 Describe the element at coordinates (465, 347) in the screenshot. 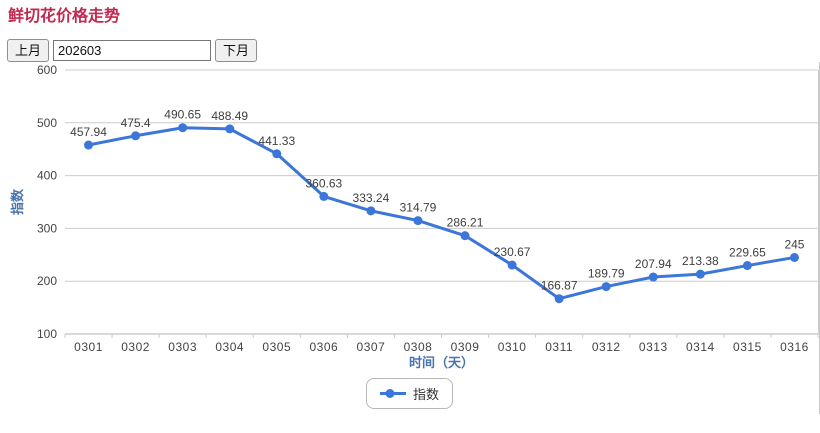

I see `x-tick-label: 0309` at that location.